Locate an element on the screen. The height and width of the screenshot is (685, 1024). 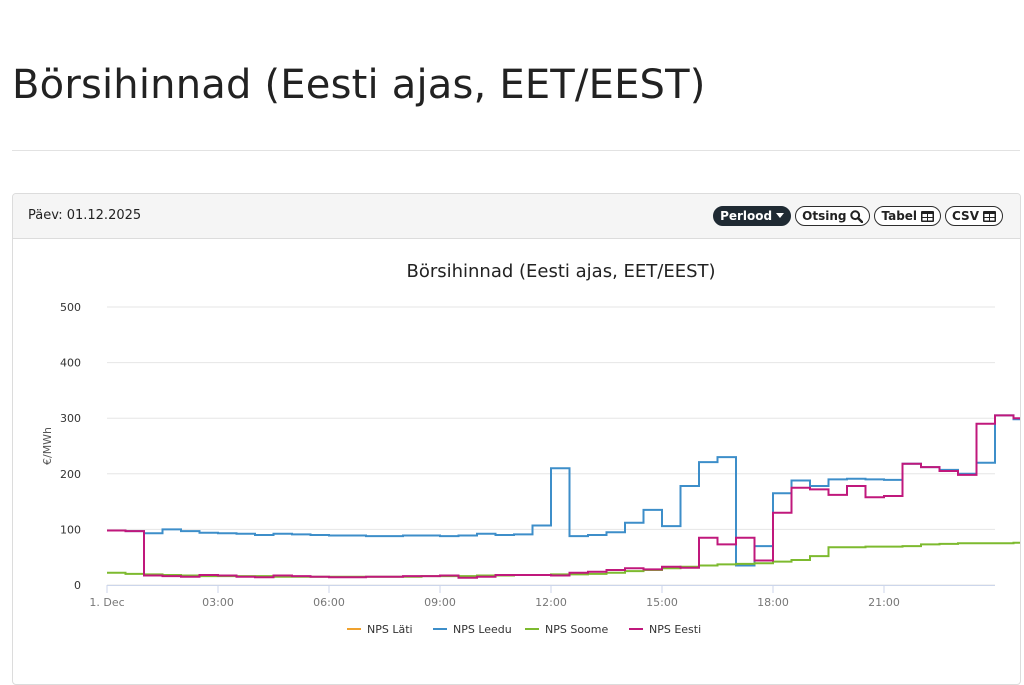
legend-label: NPS Läti is located at coordinates (390, 629).